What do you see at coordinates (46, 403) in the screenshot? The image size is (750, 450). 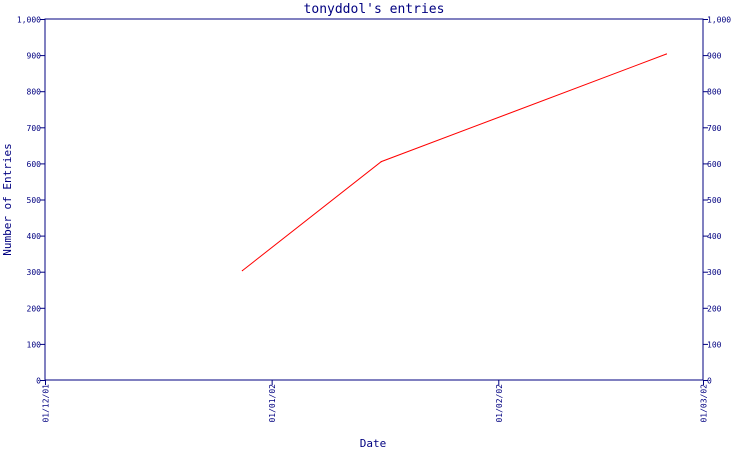 I see `x-tick-label: 01/12/01` at bounding box center [46, 403].